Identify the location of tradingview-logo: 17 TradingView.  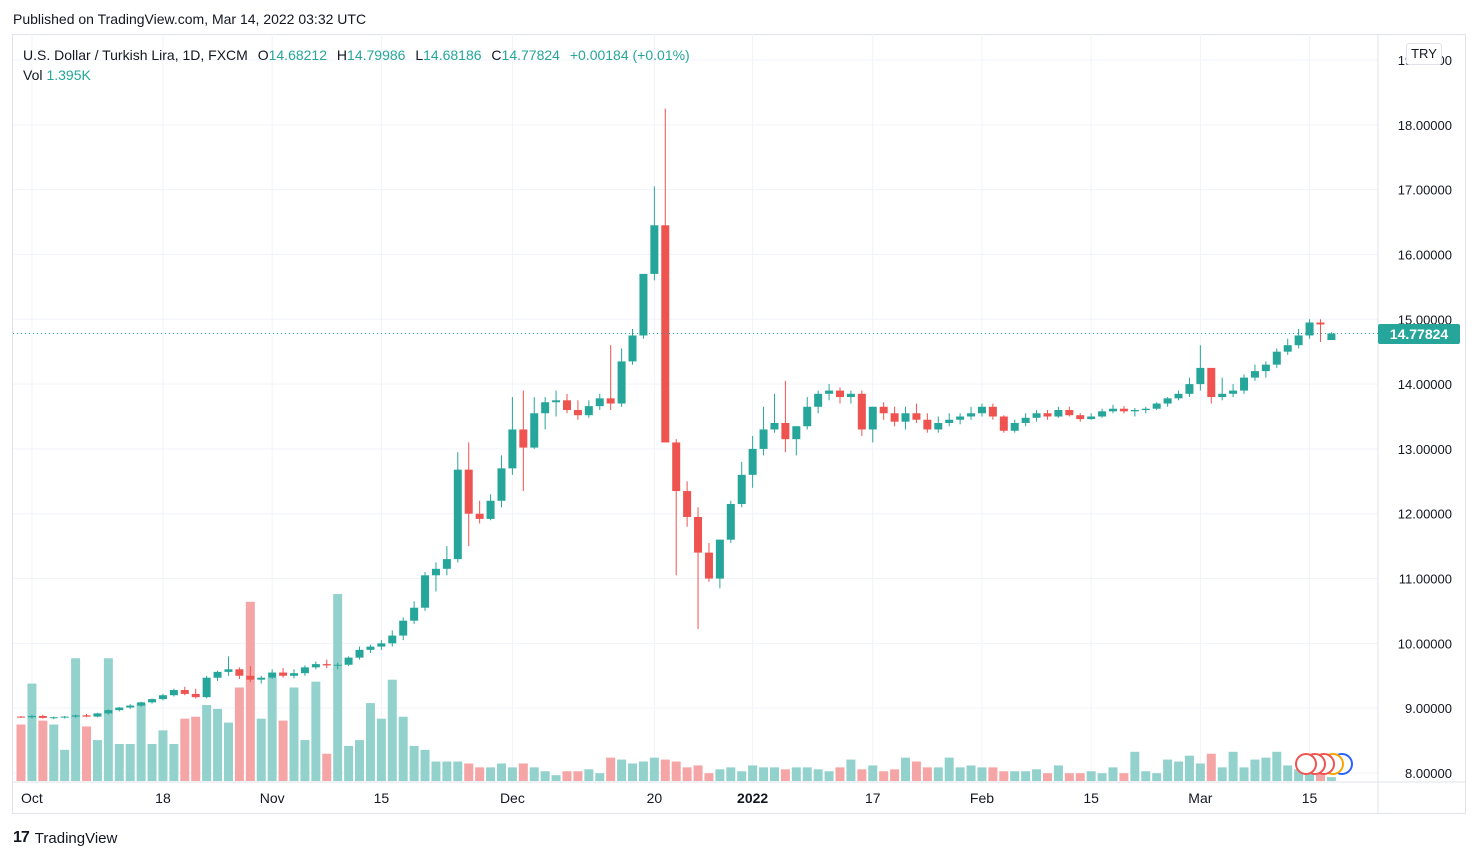
(65, 838).